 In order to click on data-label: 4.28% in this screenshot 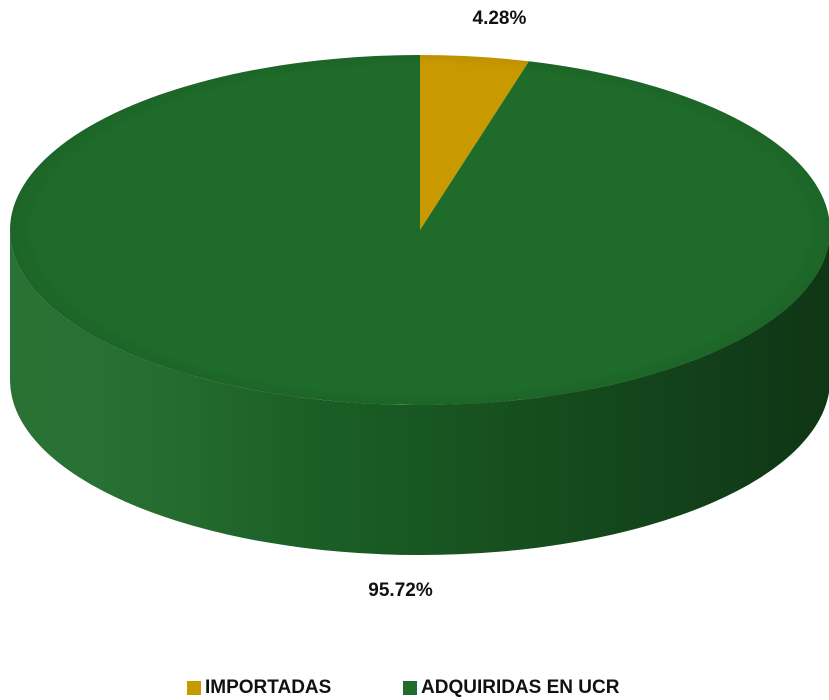, I will do `click(500, 18)`.